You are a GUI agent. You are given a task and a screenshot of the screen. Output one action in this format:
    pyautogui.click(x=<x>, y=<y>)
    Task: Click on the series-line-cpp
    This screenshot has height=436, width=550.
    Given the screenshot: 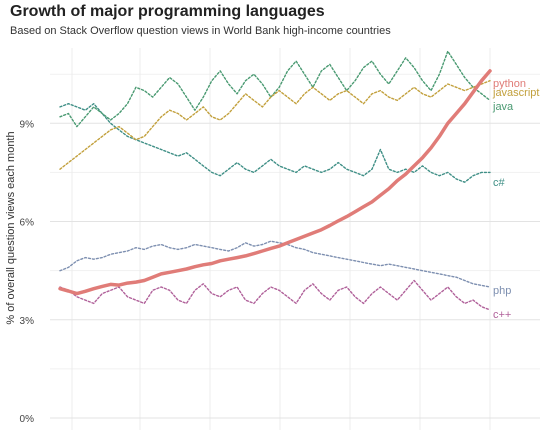 What is the action you would take?
    pyautogui.click(x=275, y=295)
    